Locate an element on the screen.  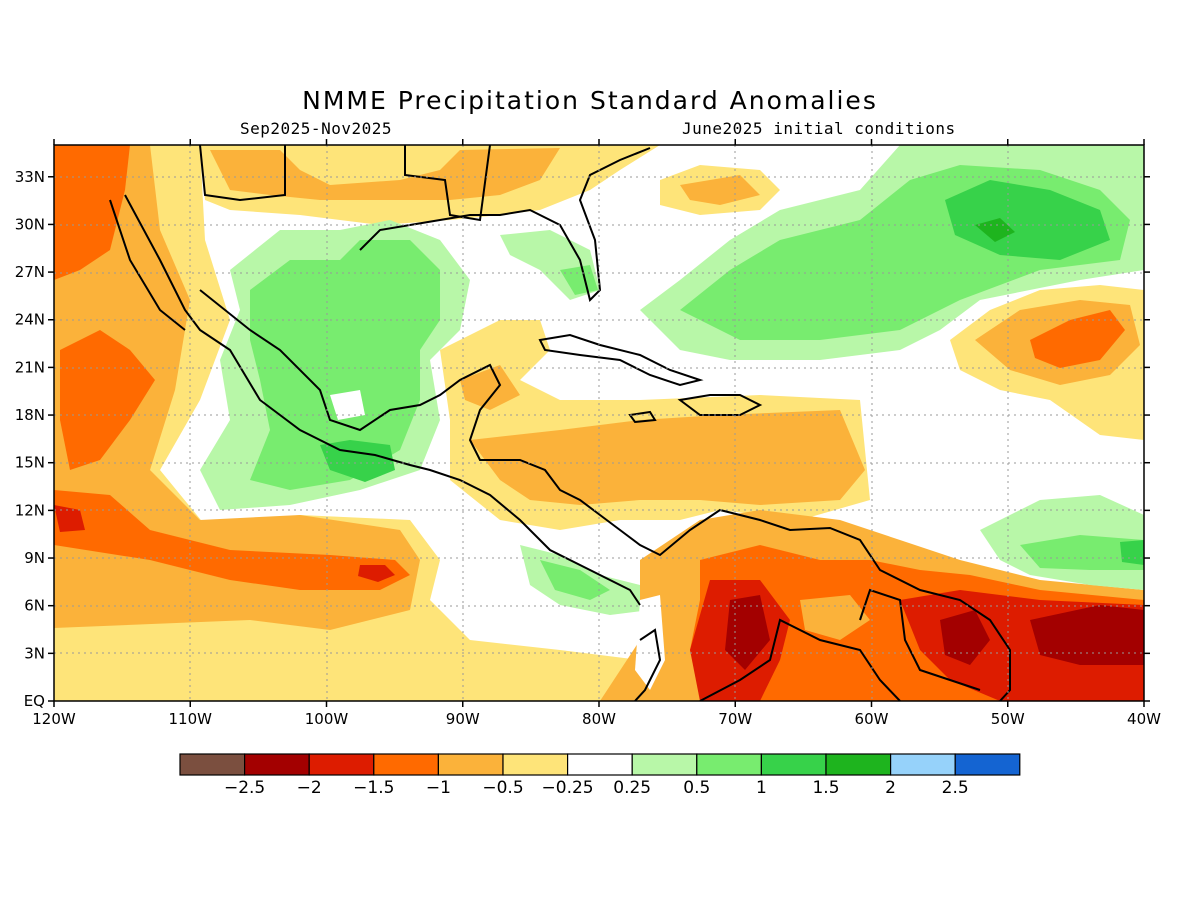
lon-tick-label: 80W is located at coordinates (599, 719).